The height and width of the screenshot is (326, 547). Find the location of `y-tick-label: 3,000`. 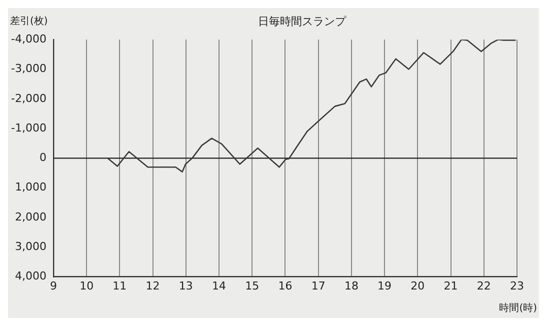

y-tick-label: 3,000 is located at coordinates (30, 247).